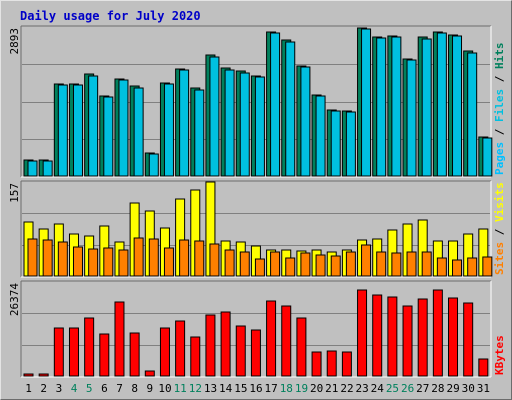  What do you see at coordinates (499, 355) in the screenshot?
I see `legend-kbytes: KBytes` at bounding box center [499, 355].